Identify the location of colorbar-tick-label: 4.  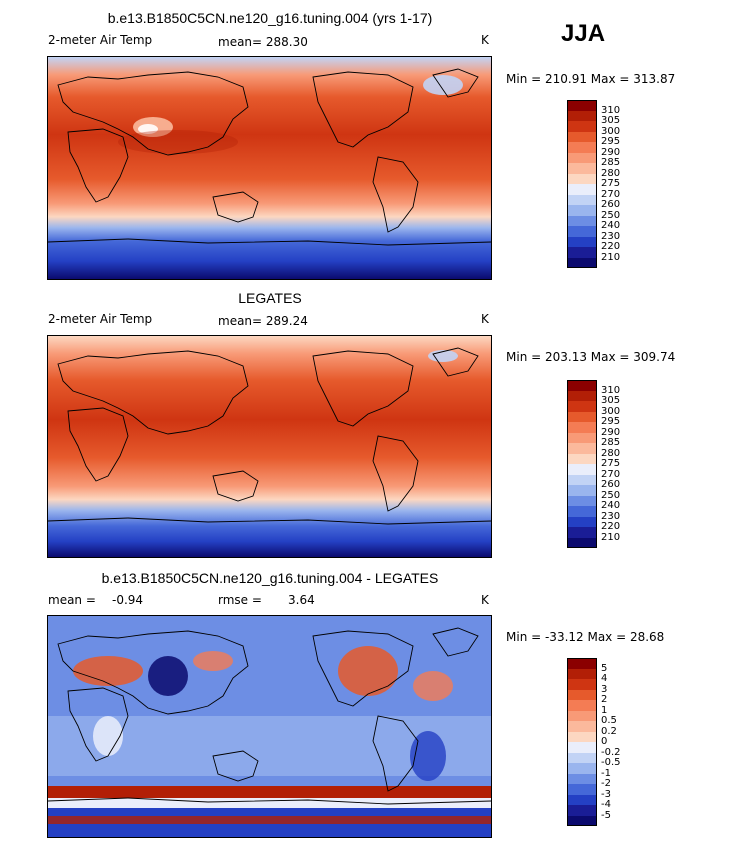
(604, 678).